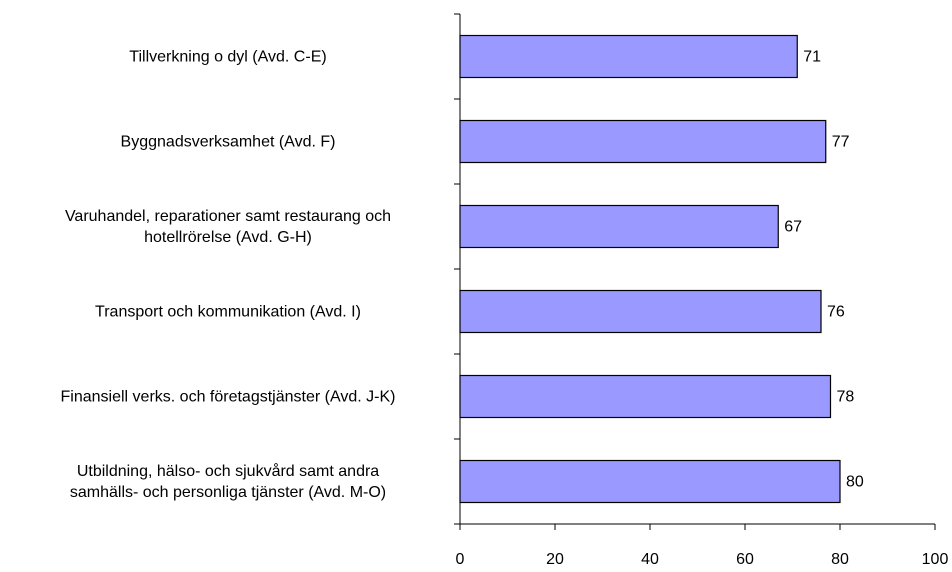 This screenshot has width=952, height=572. I want to click on value-label: 71, so click(812, 57).